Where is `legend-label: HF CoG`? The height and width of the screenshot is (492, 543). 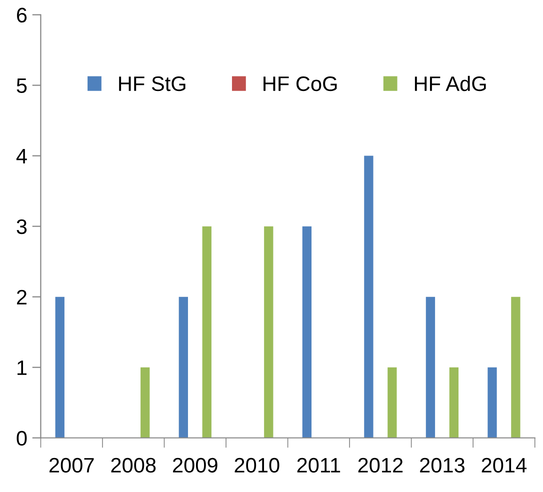 legend-label: HF CoG is located at coordinates (300, 84).